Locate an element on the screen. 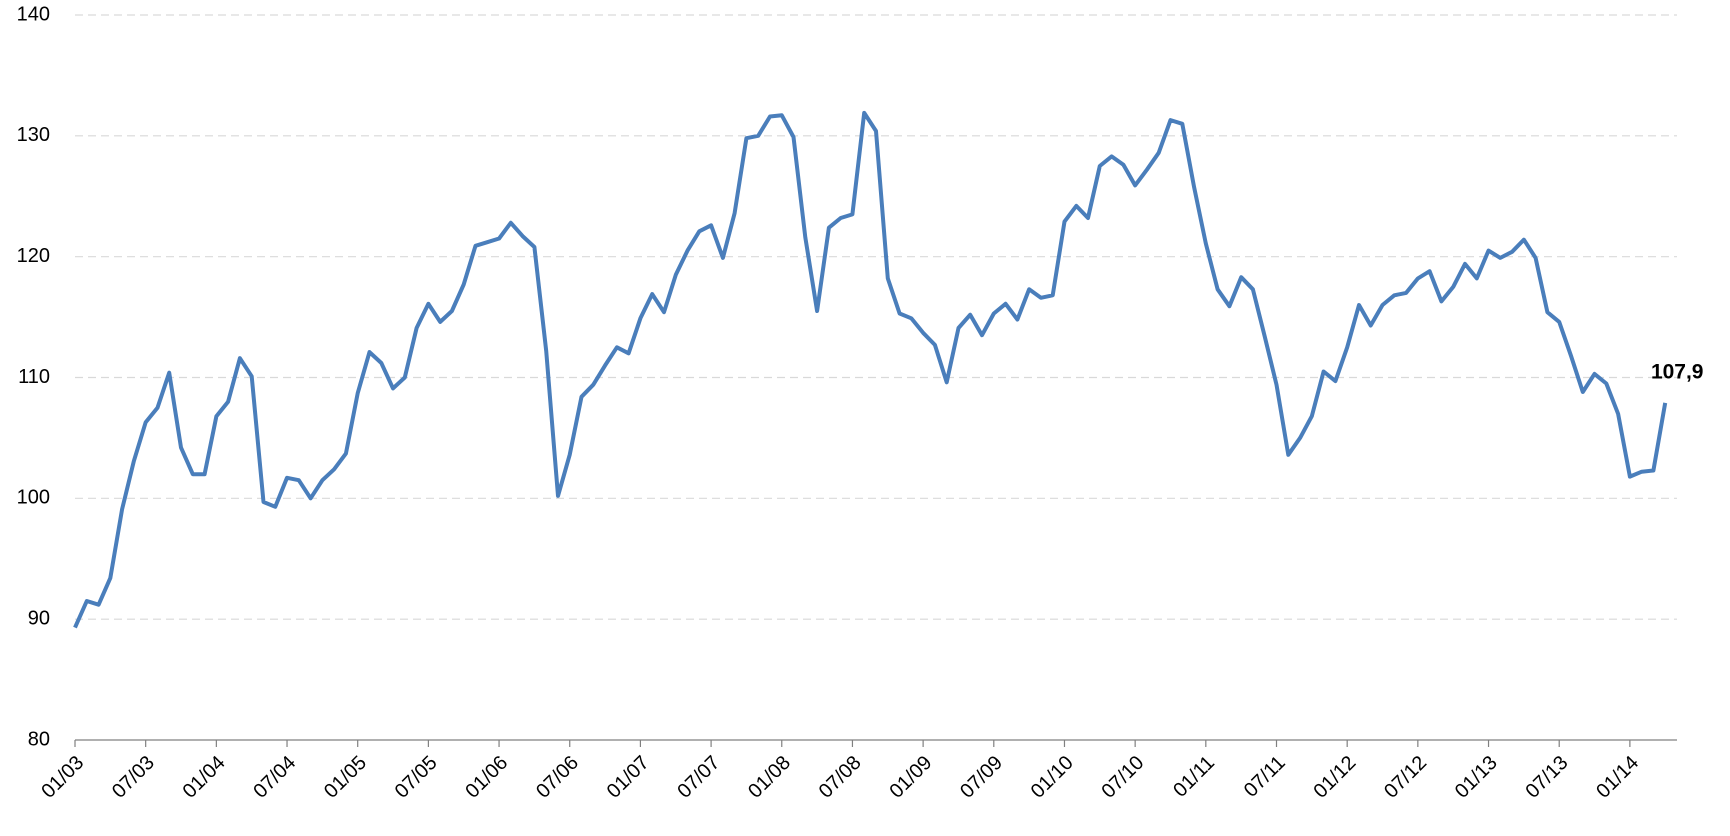  y-tick-label: 90 is located at coordinates (39, 618).